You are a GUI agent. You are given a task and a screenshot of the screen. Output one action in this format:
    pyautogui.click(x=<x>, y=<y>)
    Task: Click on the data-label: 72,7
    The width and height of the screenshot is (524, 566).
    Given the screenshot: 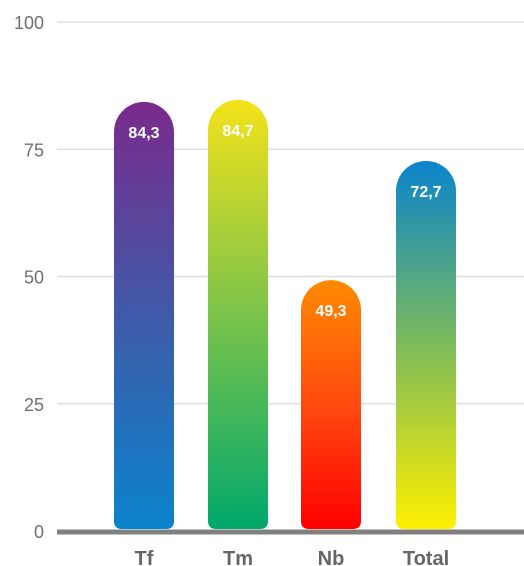 What is the action you would take?
    pyautogui.click(x=425, y=192)
    